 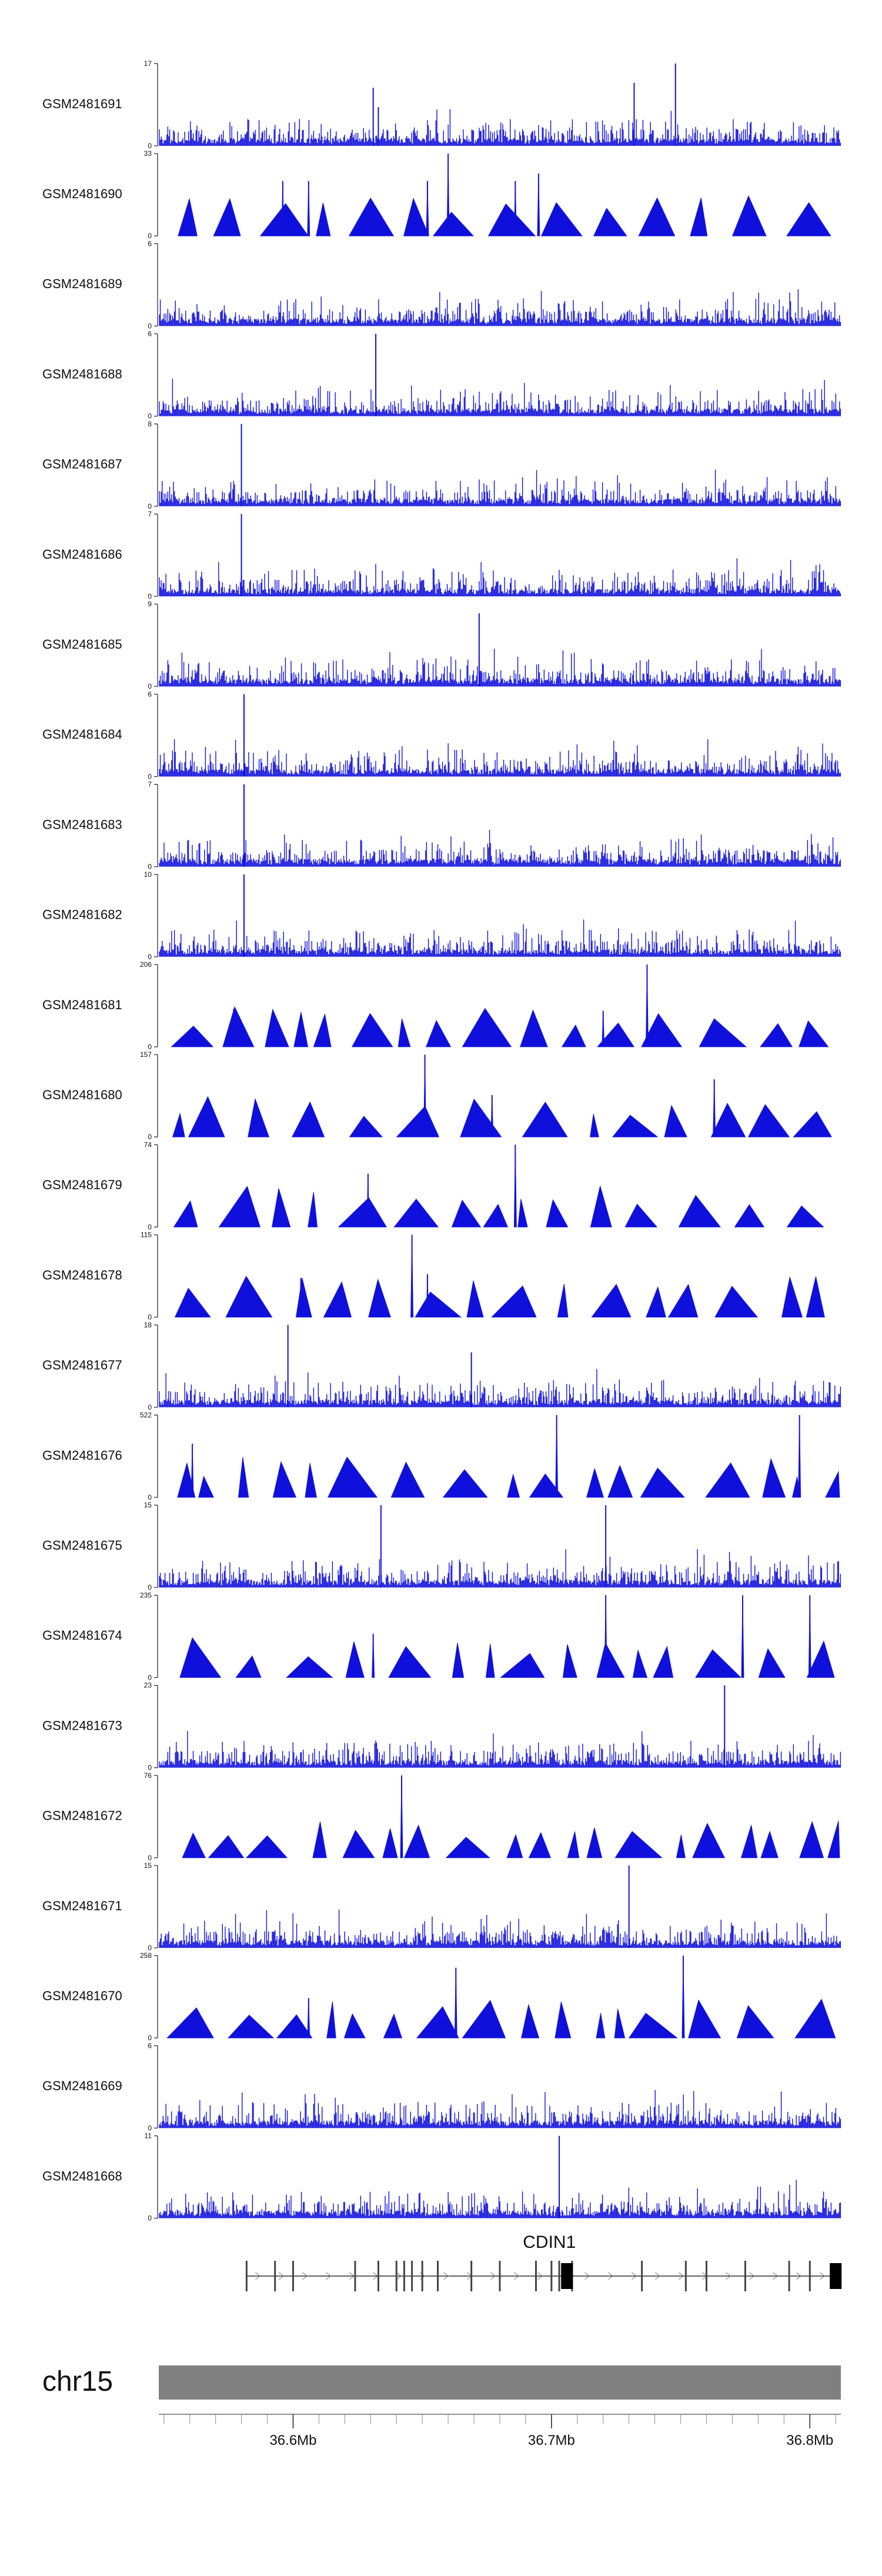 What do you see at coordinates (441, 555) in the screenshot?
I see `track-GSM2481686: GSM2481686 7 0` at bounding box center [441, 555].